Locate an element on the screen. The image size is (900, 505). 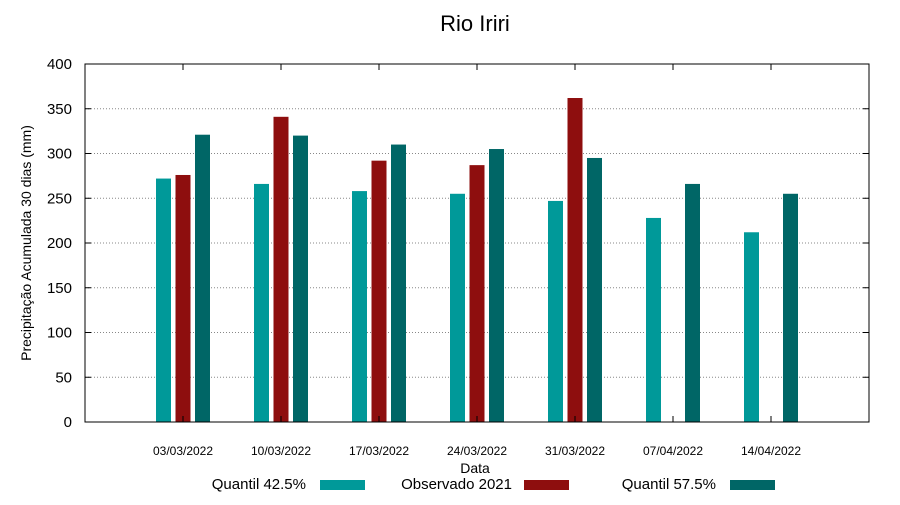
y-tick-label: 150 is located at coordinates (59, 288).